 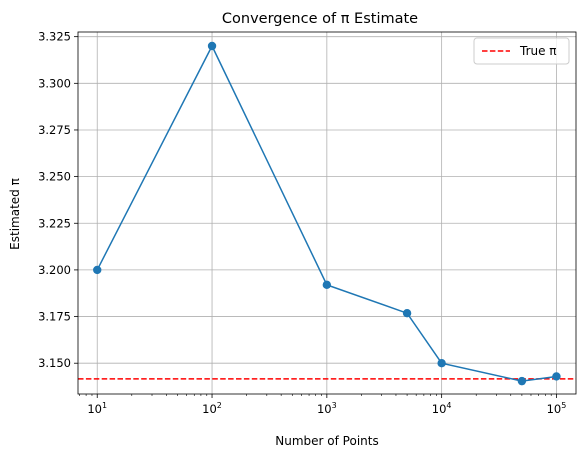 I want to click on y-tick-label: 3.275, so click(x=54, y=130).